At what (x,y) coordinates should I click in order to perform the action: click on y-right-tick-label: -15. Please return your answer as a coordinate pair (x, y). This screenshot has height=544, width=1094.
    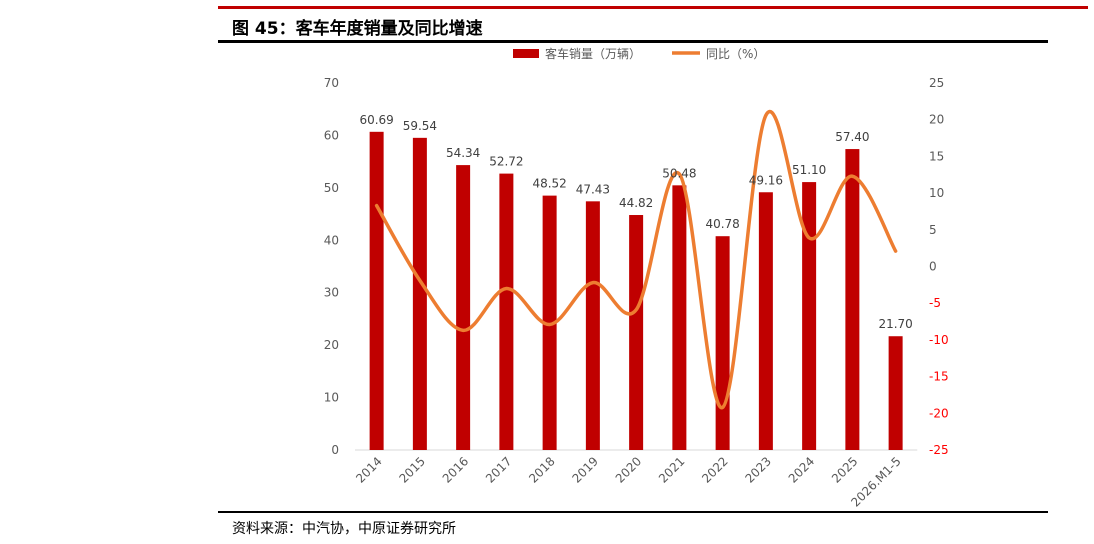
    Looking at the image, I should click on (939, 377).